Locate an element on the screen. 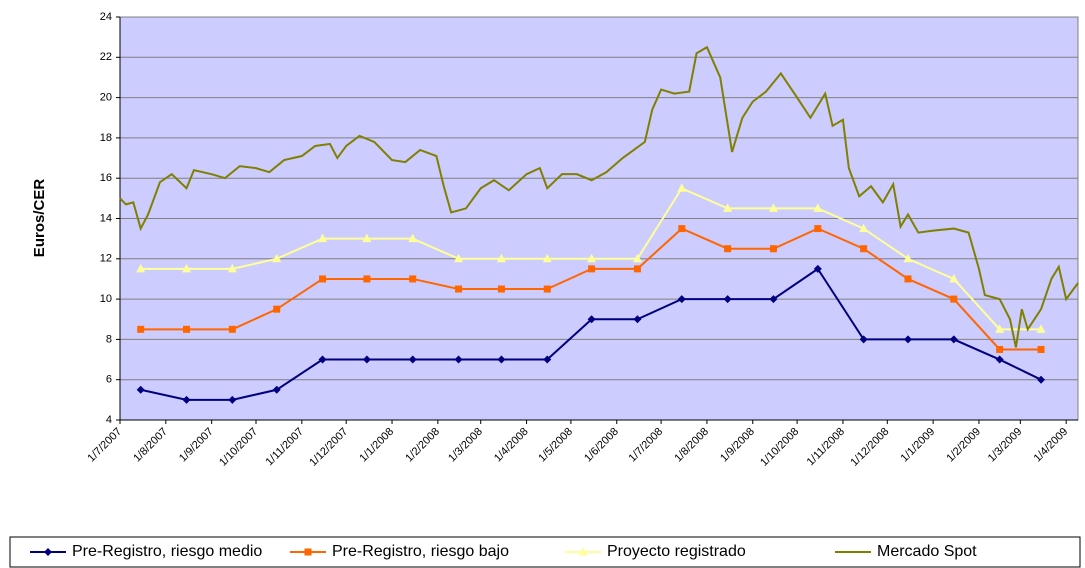 This screenshot has width=1085, height=568. x-tick-label: 1/2/2008 is located at coordinates (422, 445).